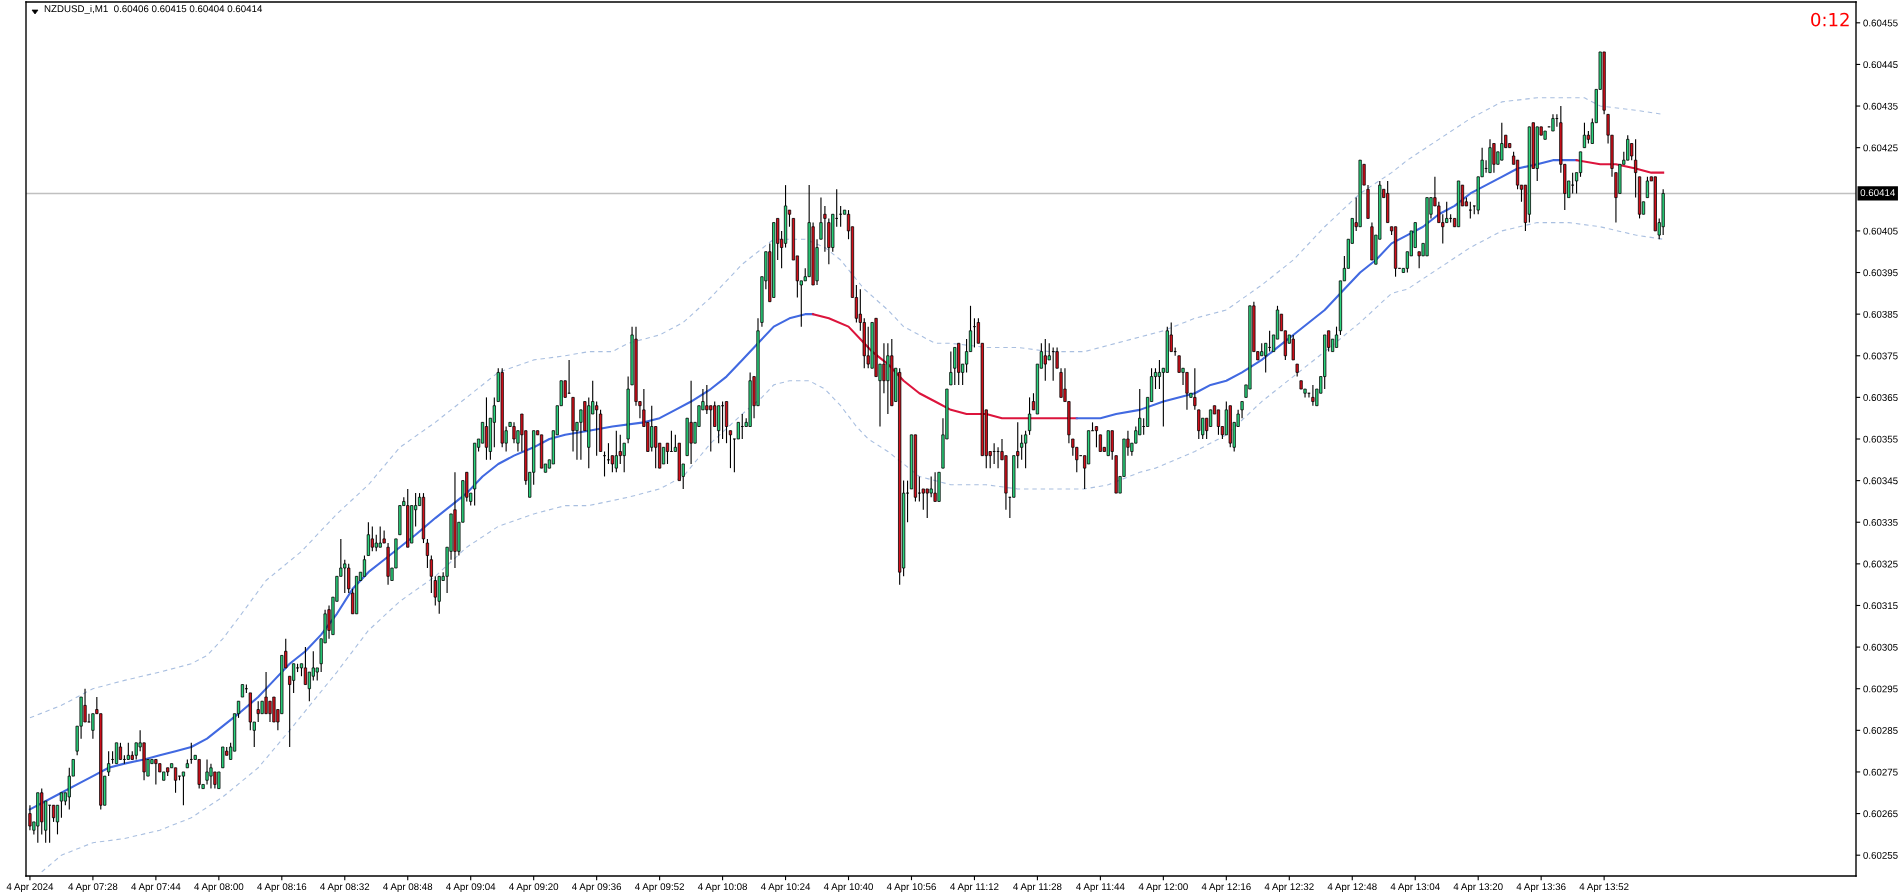  Describe the element at coordinates (1289, 888) in the screenshot. I see `x-tick-label: 4 Apr 12:32` at that location.